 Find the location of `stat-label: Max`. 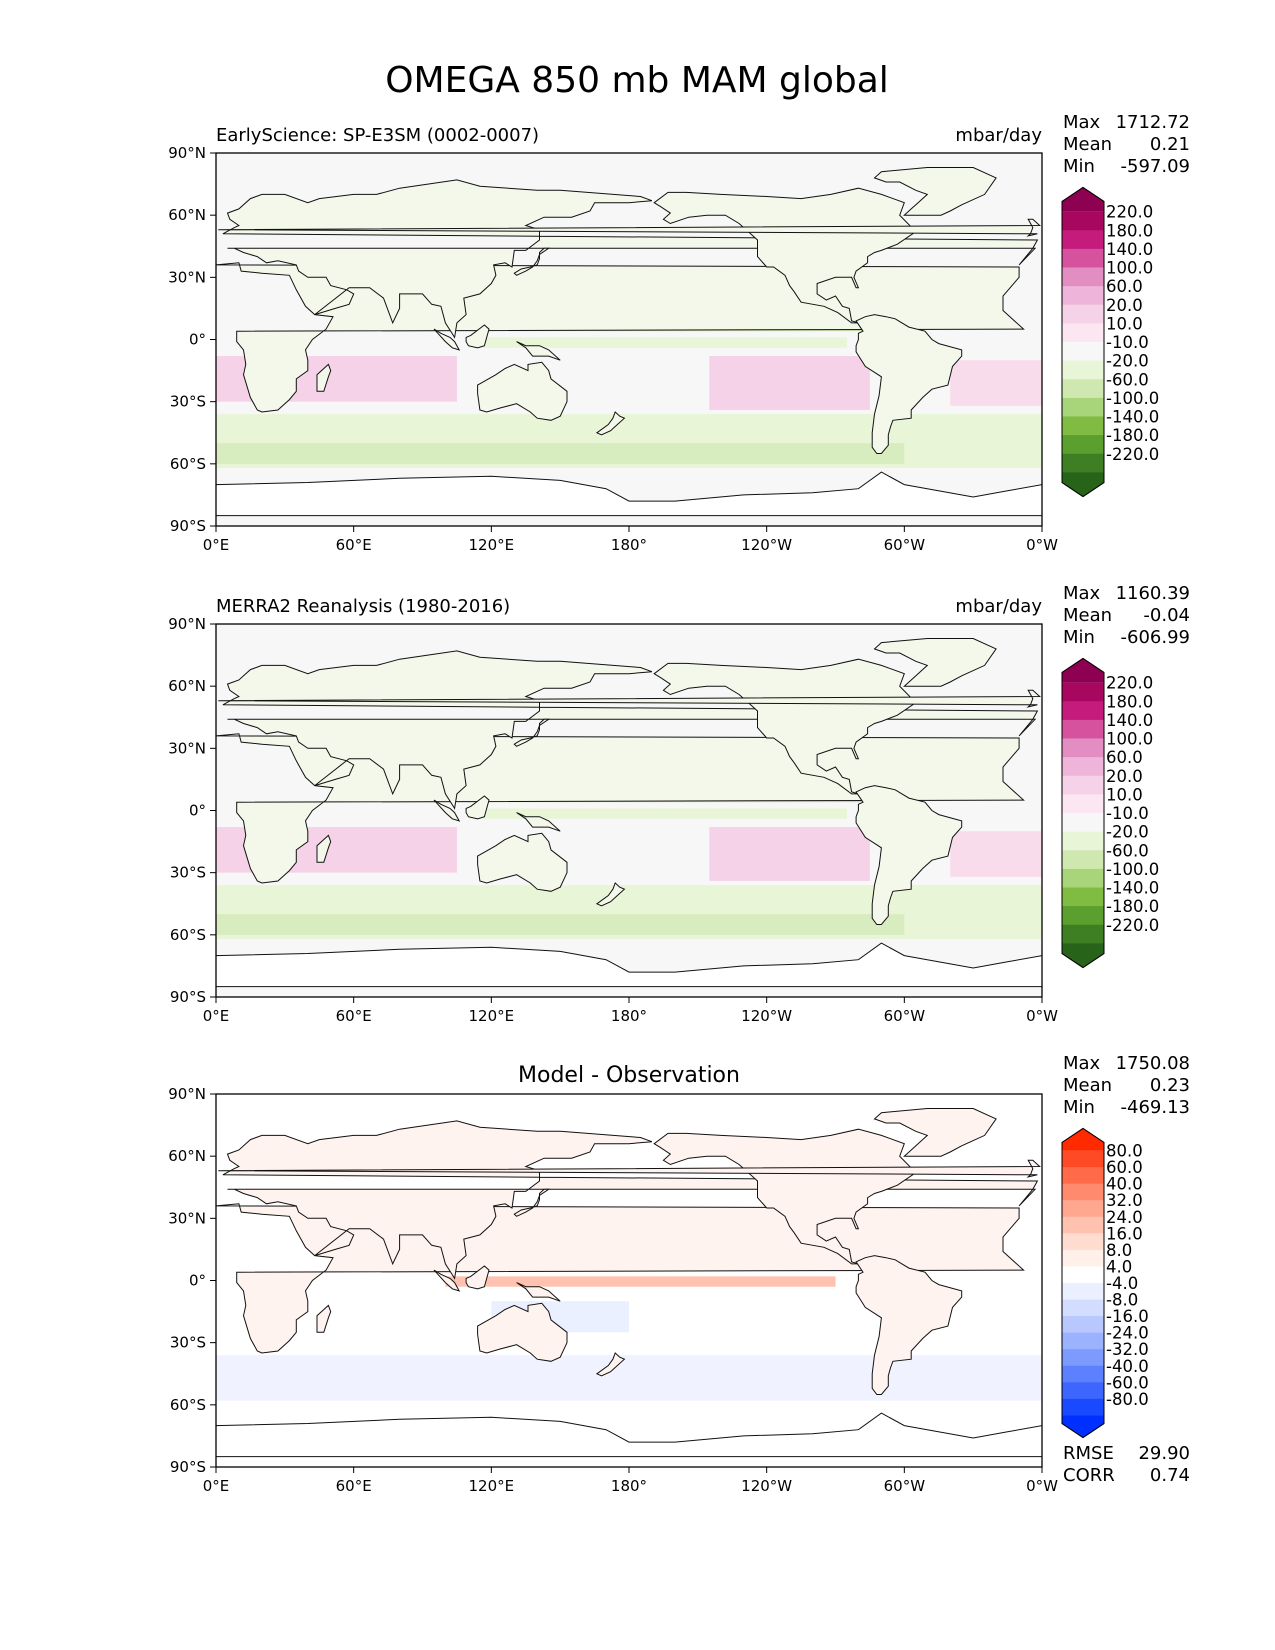

stat-label: Max is located at coordinates (1082, 122).